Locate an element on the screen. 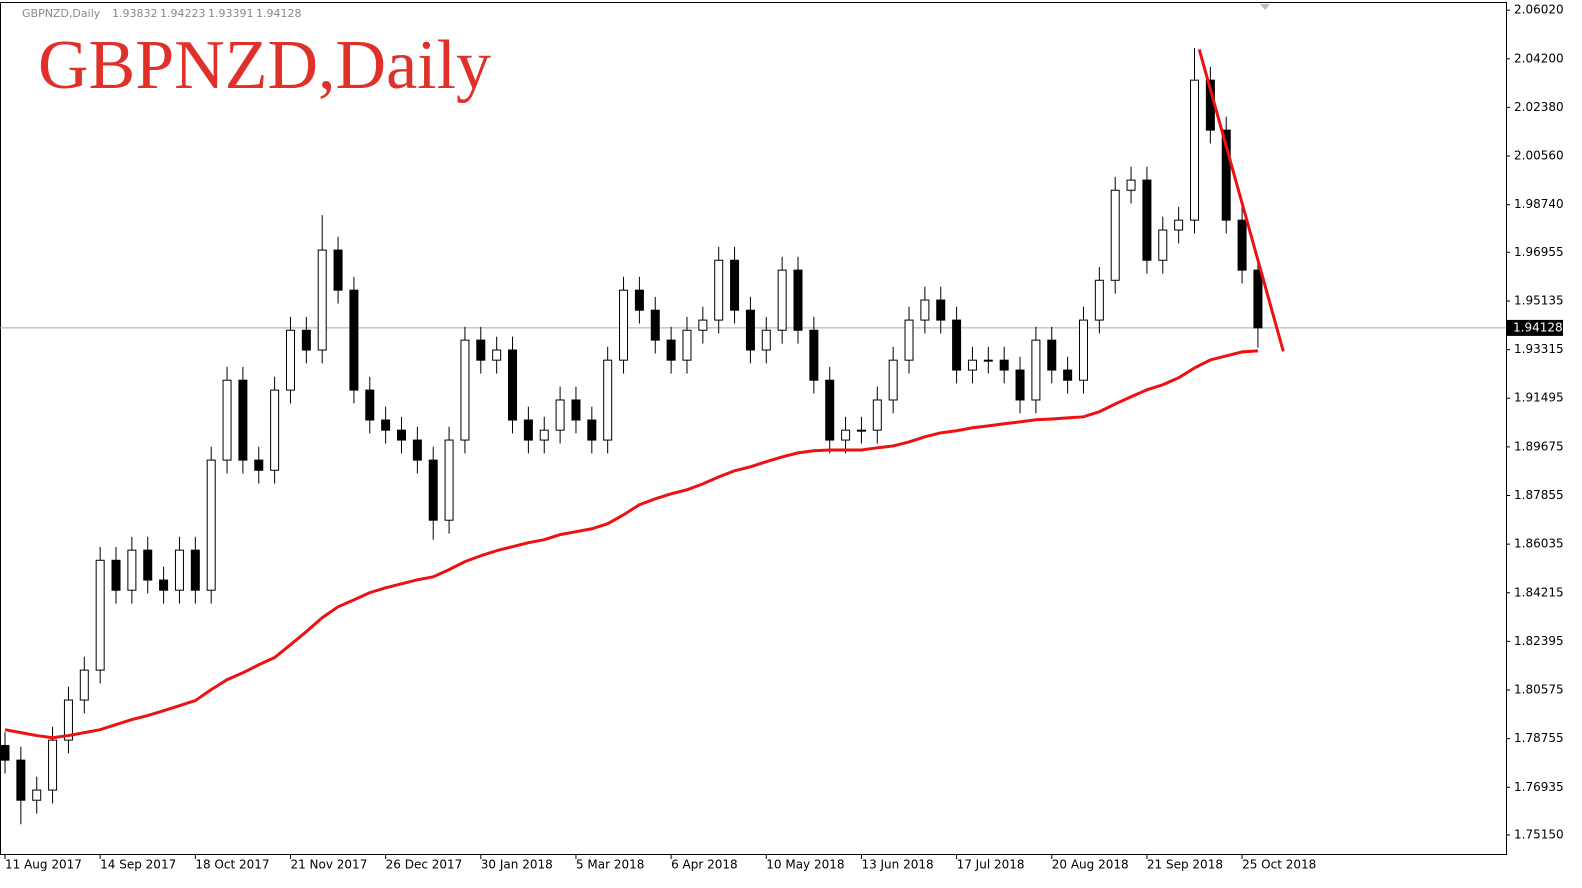 The image size is (1582, 888). x-tick-label: 21 Nov 2017 is located at coordinates (328, 865).